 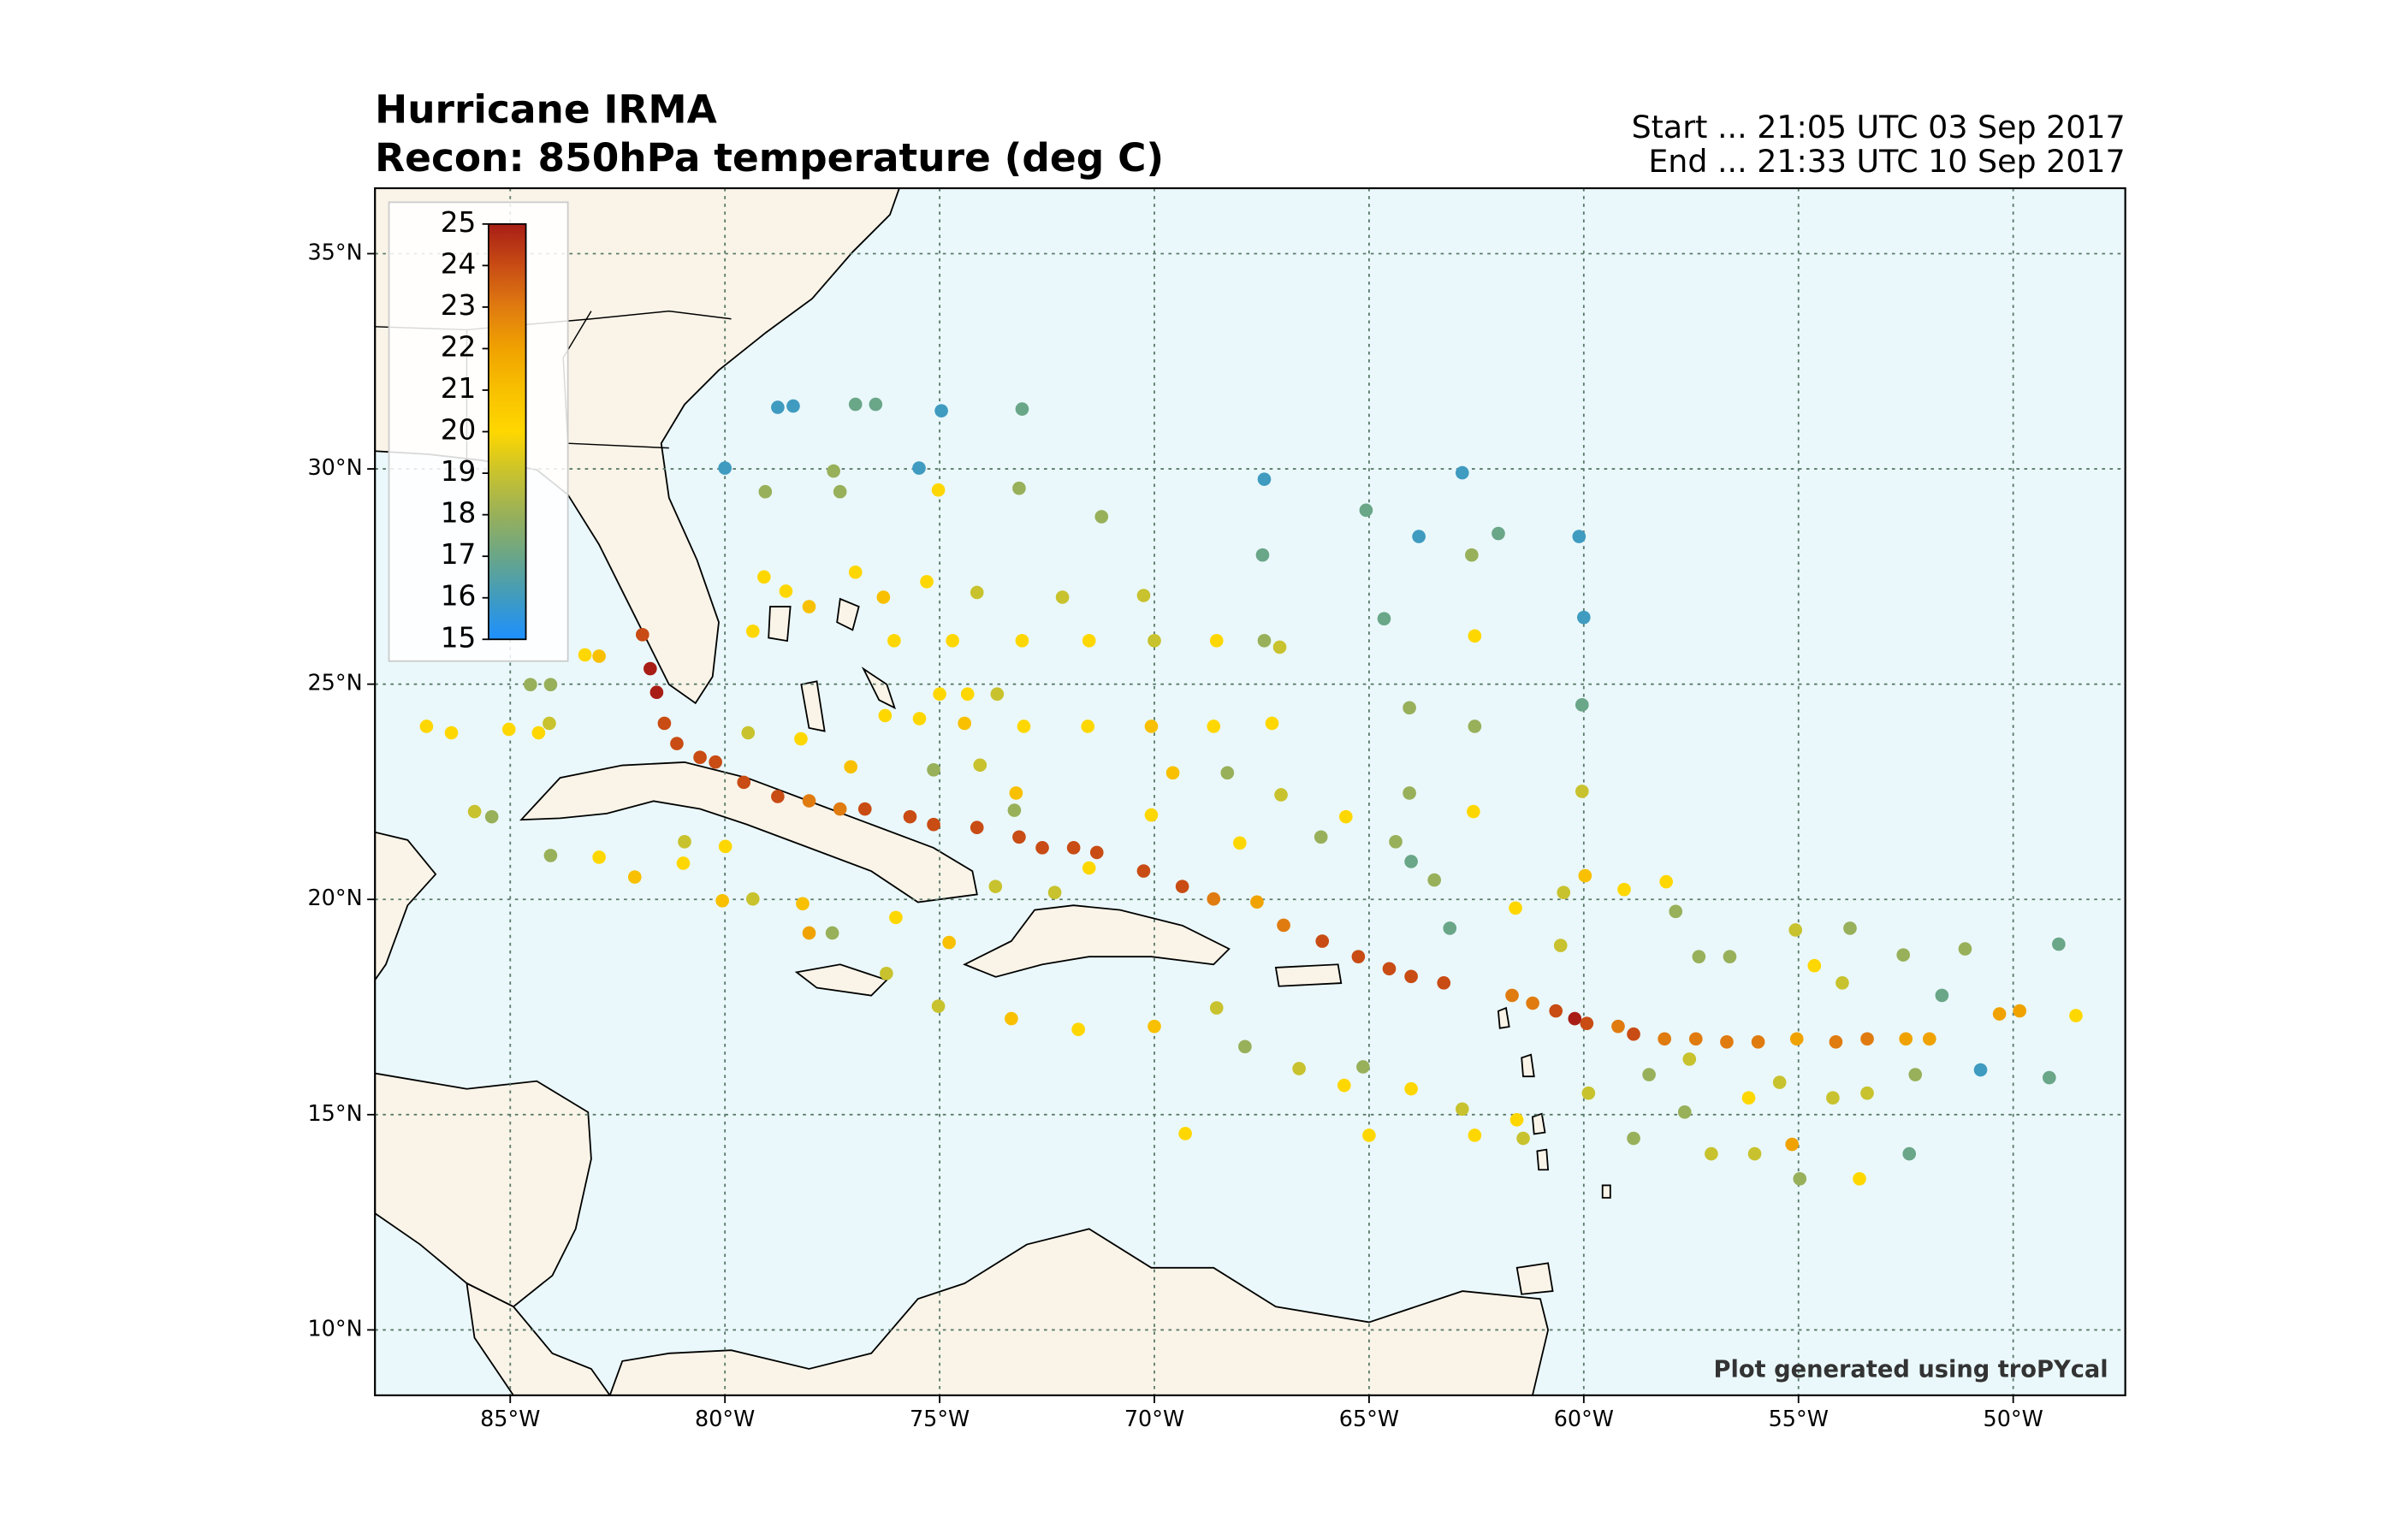 What do you see at coordinates (335, 1114) in the screenshot?
I see `y-tick-label: 15°N` at bounding box center [335, 1114].